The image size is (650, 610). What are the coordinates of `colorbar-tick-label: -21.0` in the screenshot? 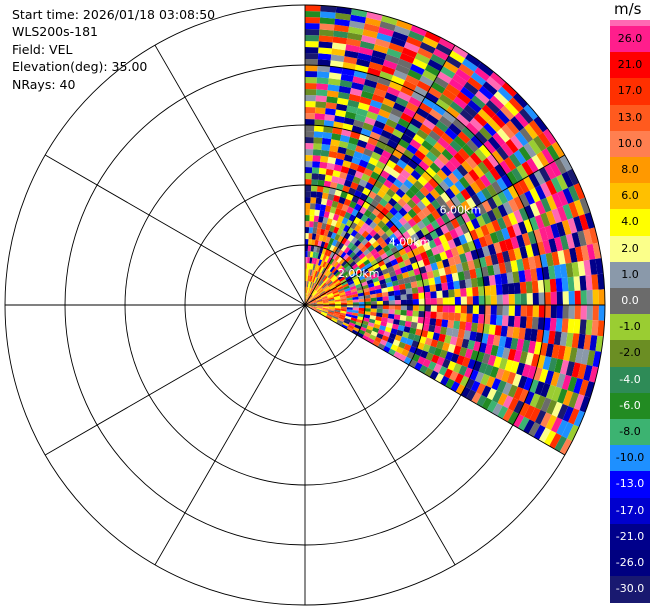 It's located at (630, 536).